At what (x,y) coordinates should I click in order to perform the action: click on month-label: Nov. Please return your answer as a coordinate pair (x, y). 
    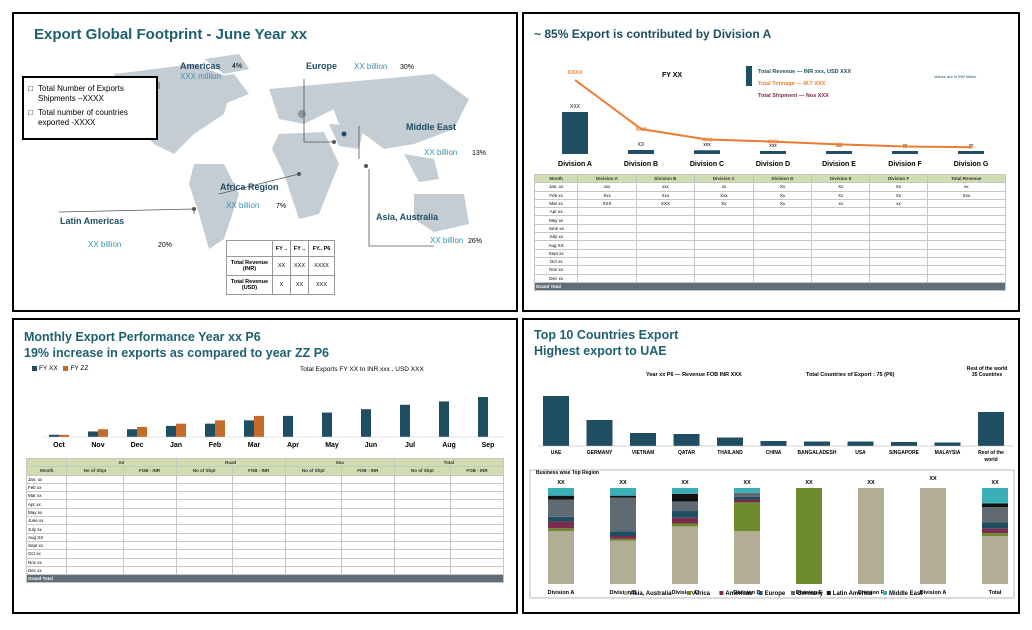
    Looking at the image, I should click on (97, 445).